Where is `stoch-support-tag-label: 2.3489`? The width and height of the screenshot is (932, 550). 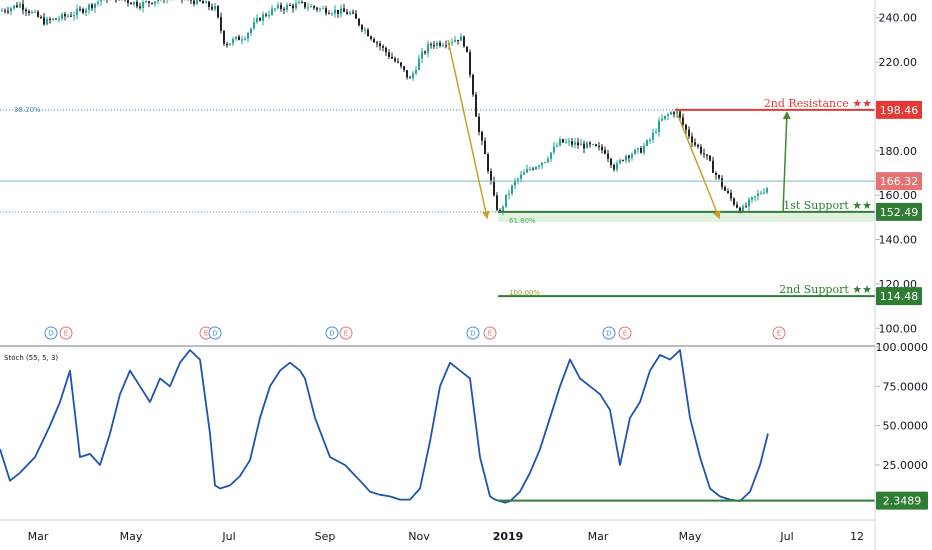 stoch-support-tag-label: 2.3489 is located at coordinates (902, 501).